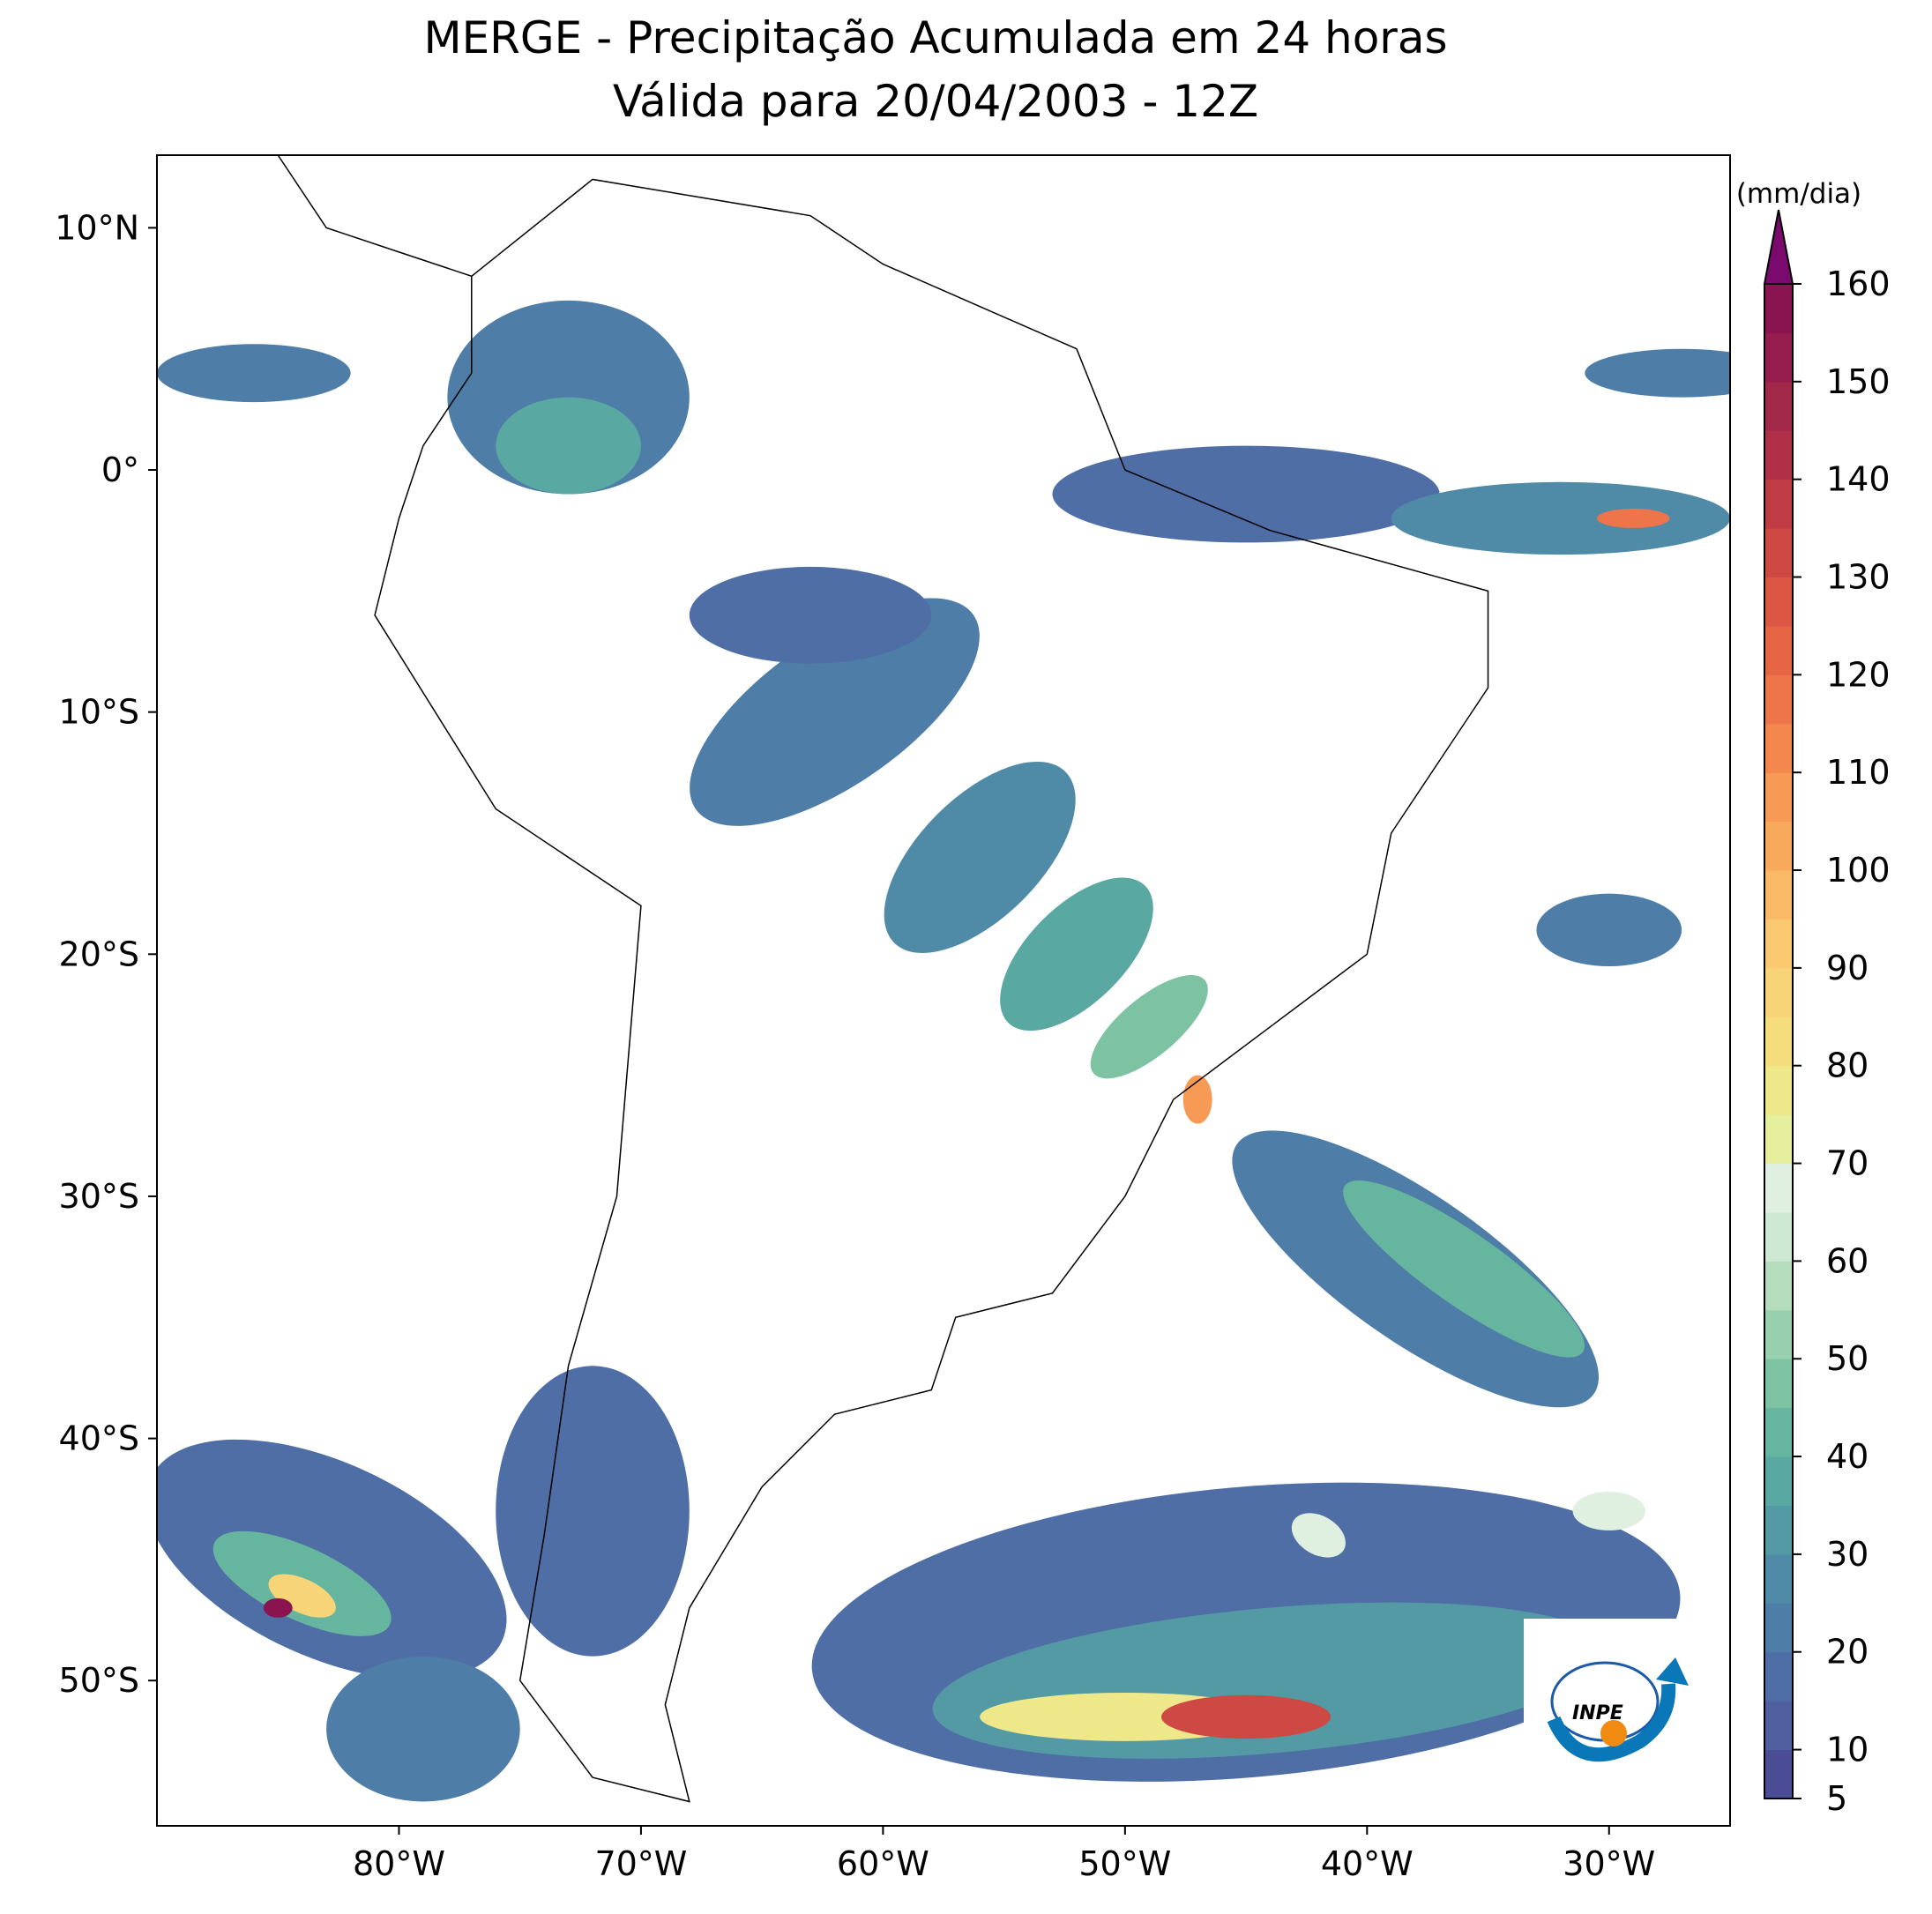 The image size is (1932, 1914). Describe the element at coordinates (1847, 1652) in the screenshot. I see `colorbar-tick-label: 20` at that location.